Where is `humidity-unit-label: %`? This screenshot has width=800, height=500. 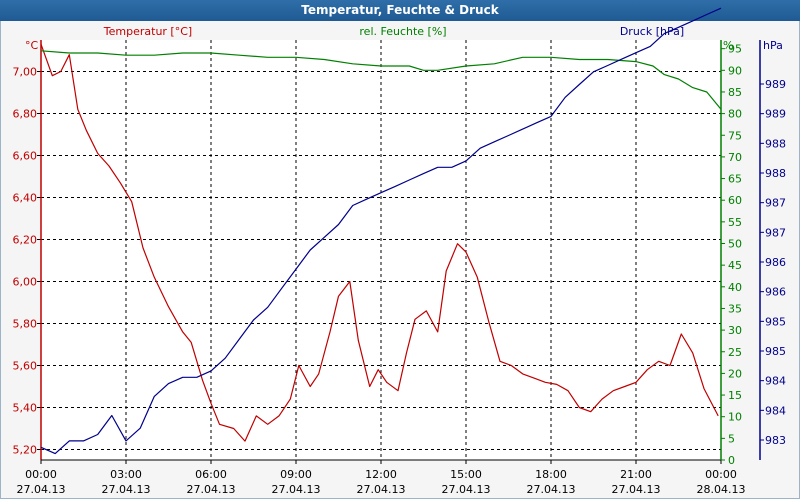 humidity-unit-label: % is located at coordinates (728, 45).